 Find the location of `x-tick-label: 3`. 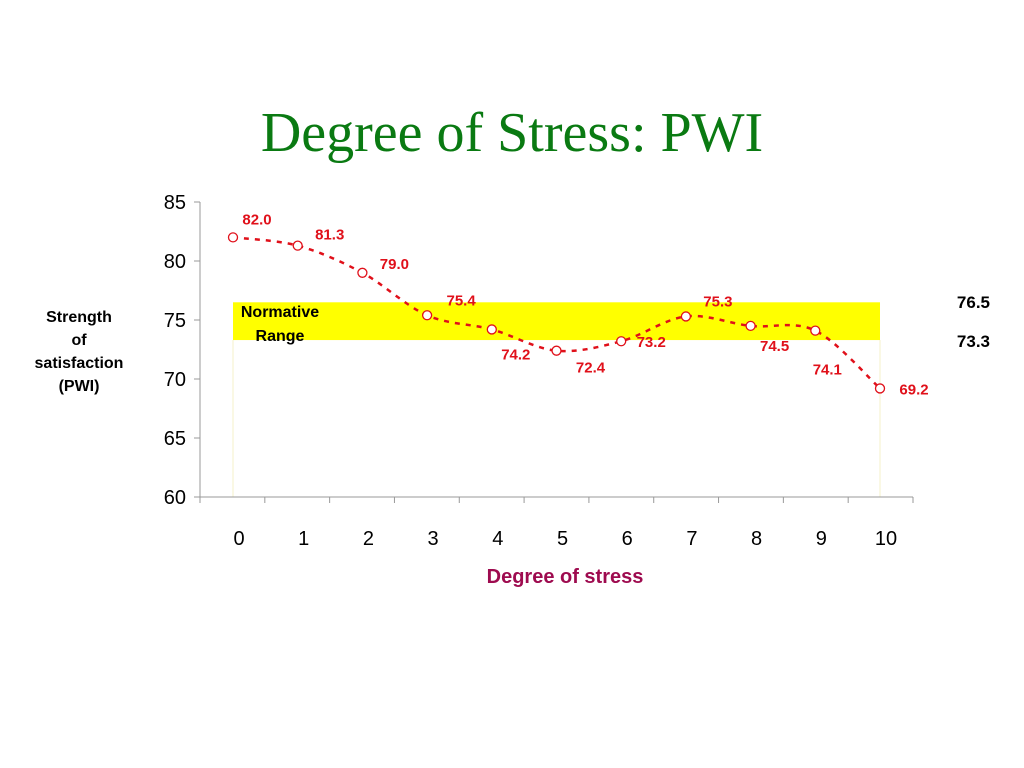

x-tick-label: 3 is located at coordinates (433, 539).